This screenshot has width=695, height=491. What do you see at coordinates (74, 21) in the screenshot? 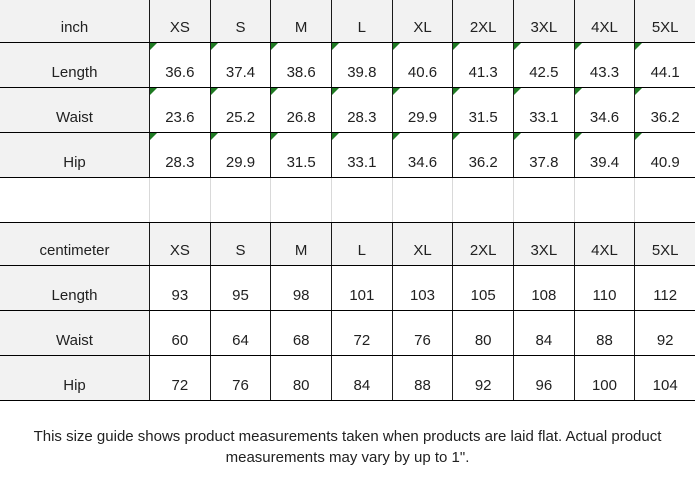
I see `unit-label-cell: inch` at bounding box center [74, 21].